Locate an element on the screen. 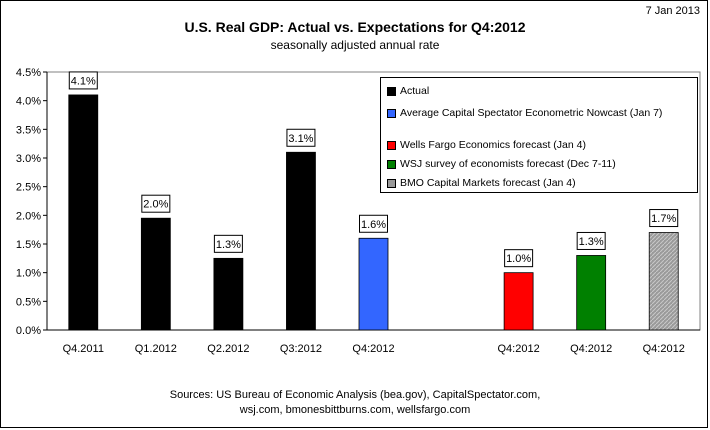 This screenshot has height=430, width=710. data-label: 1.6% is located at coordinates (373, 225).